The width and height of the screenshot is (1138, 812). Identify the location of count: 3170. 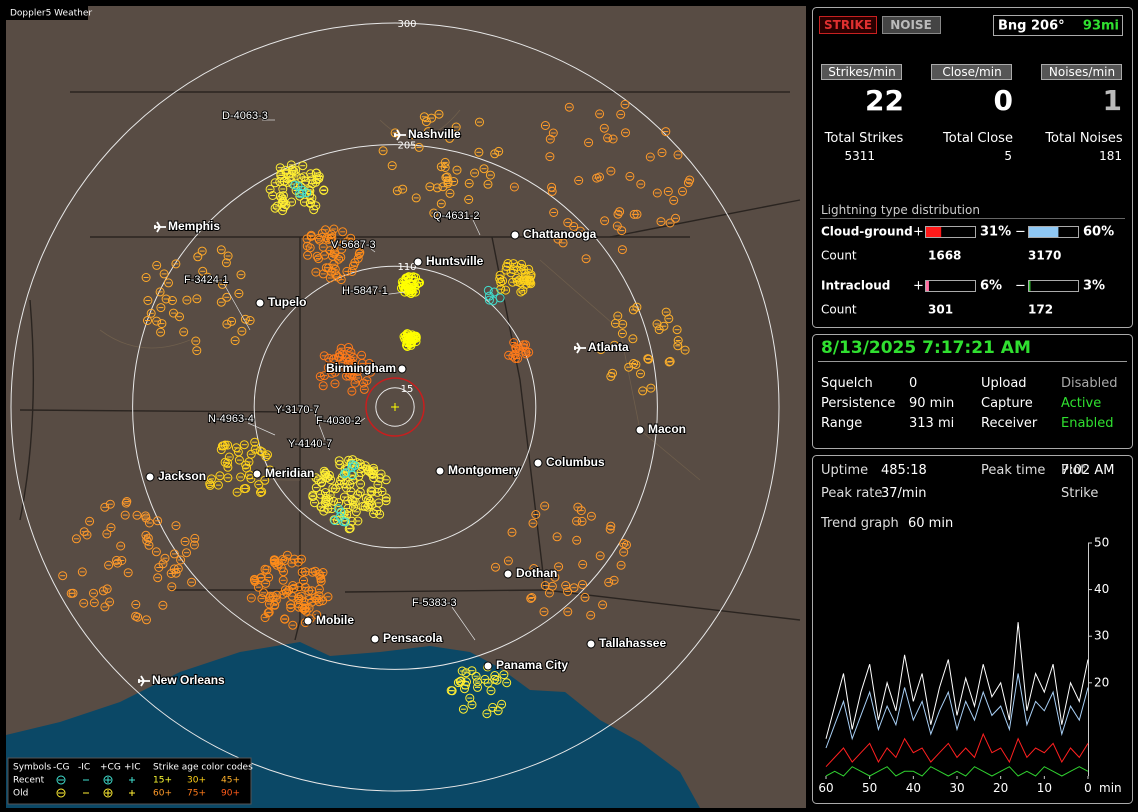
(1044, 256).